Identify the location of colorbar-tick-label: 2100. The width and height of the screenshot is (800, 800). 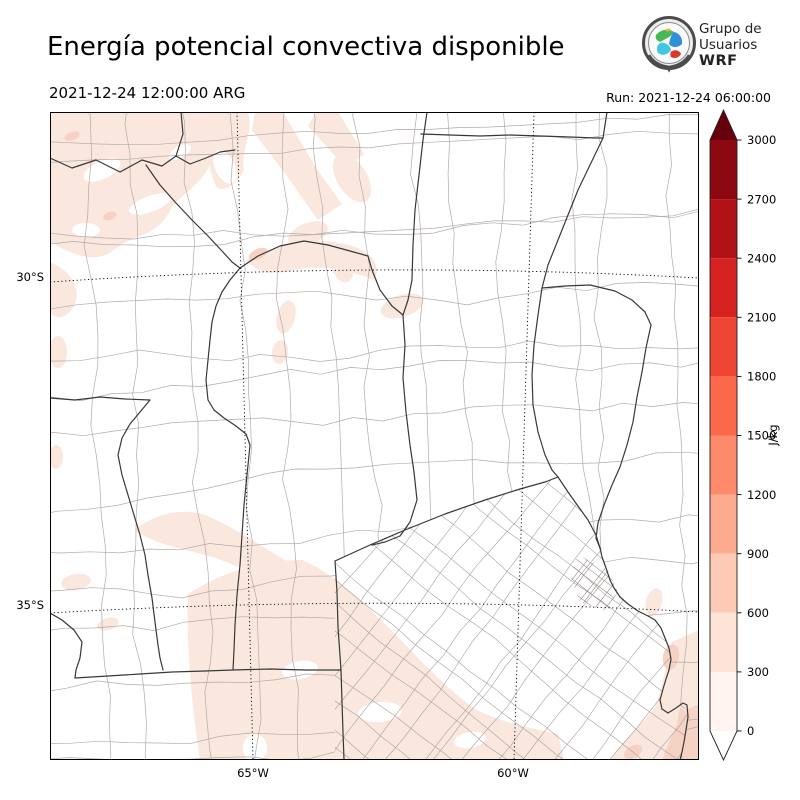
(761, 318).